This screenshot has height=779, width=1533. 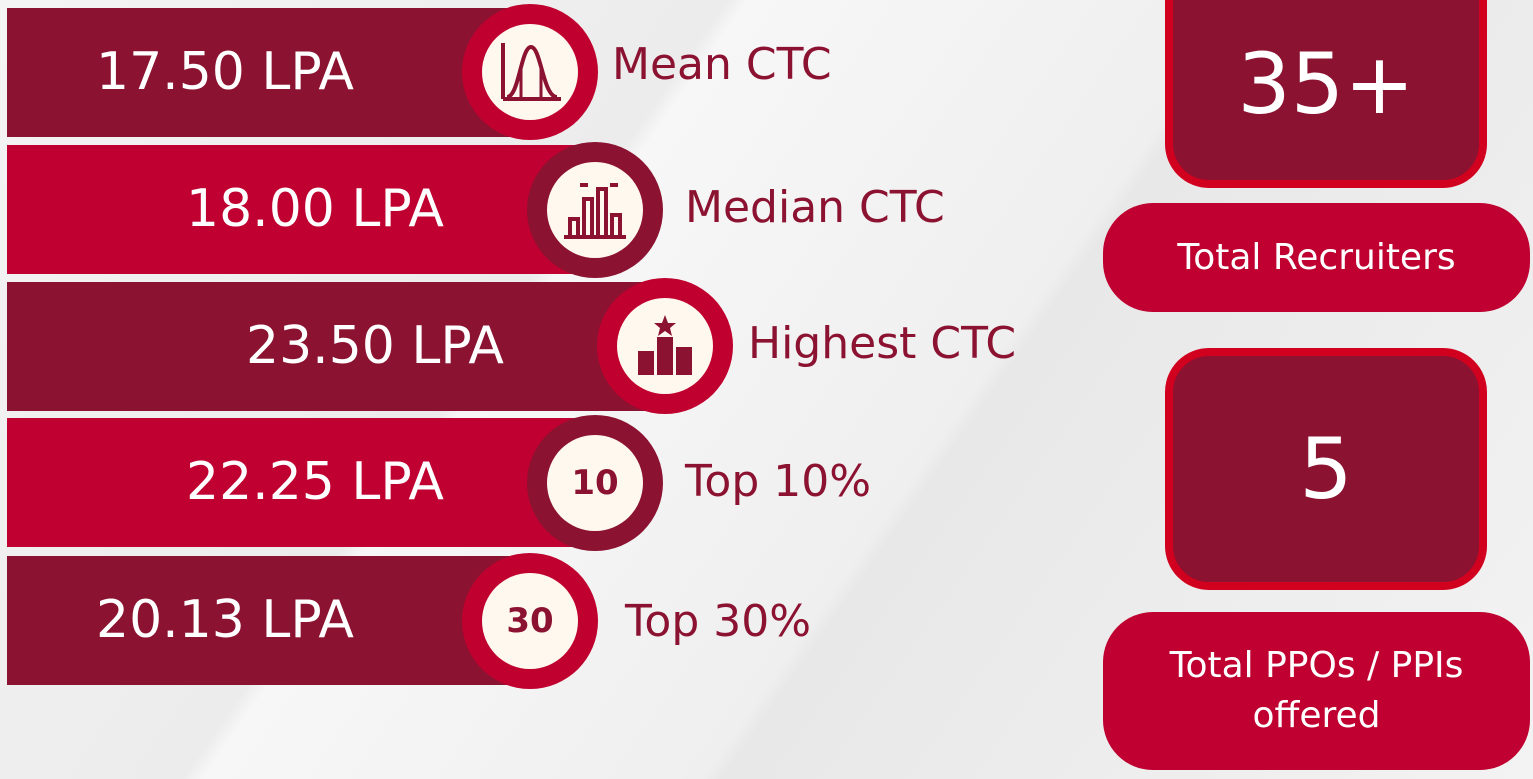 I want to click on stat-pill: Total Recruiters, so click(x=1316, y=257).